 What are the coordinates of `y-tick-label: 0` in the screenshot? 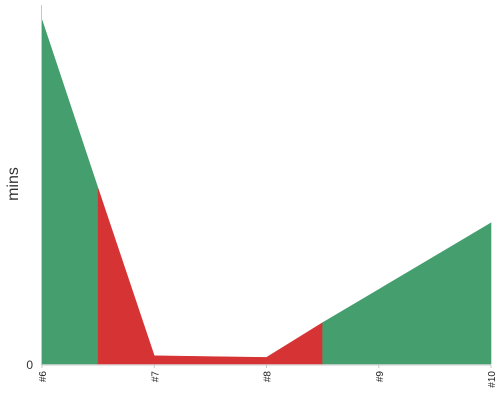 It's located at (29, 365).